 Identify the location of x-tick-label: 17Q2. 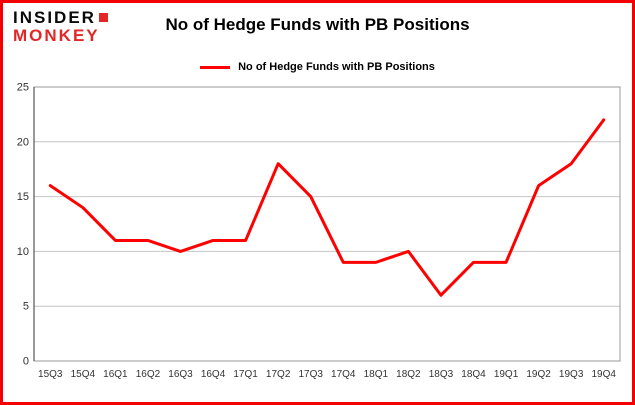
(278, 374).